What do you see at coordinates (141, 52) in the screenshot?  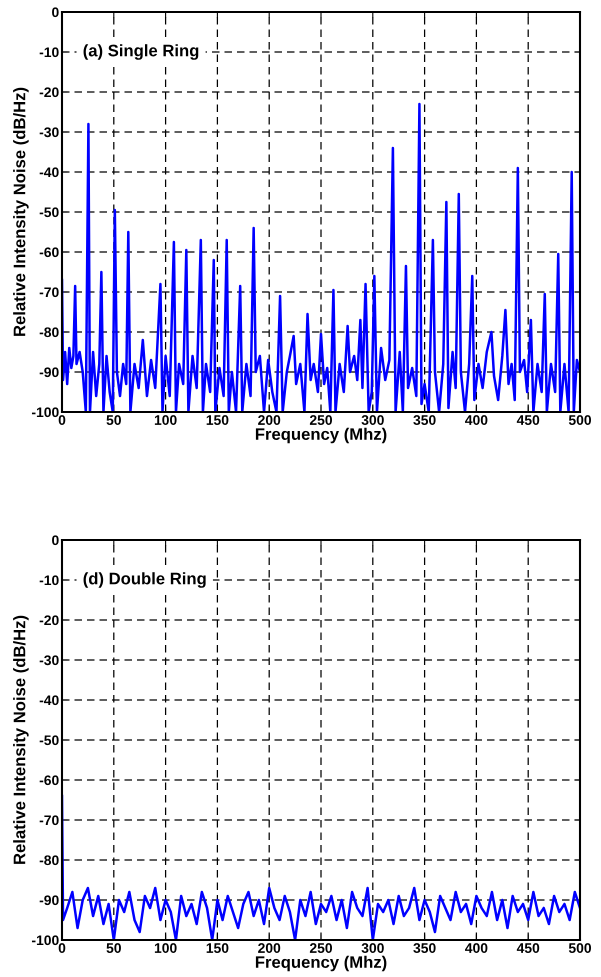 I see `text: (a) Single Ring` at bounding box center [141, 52].